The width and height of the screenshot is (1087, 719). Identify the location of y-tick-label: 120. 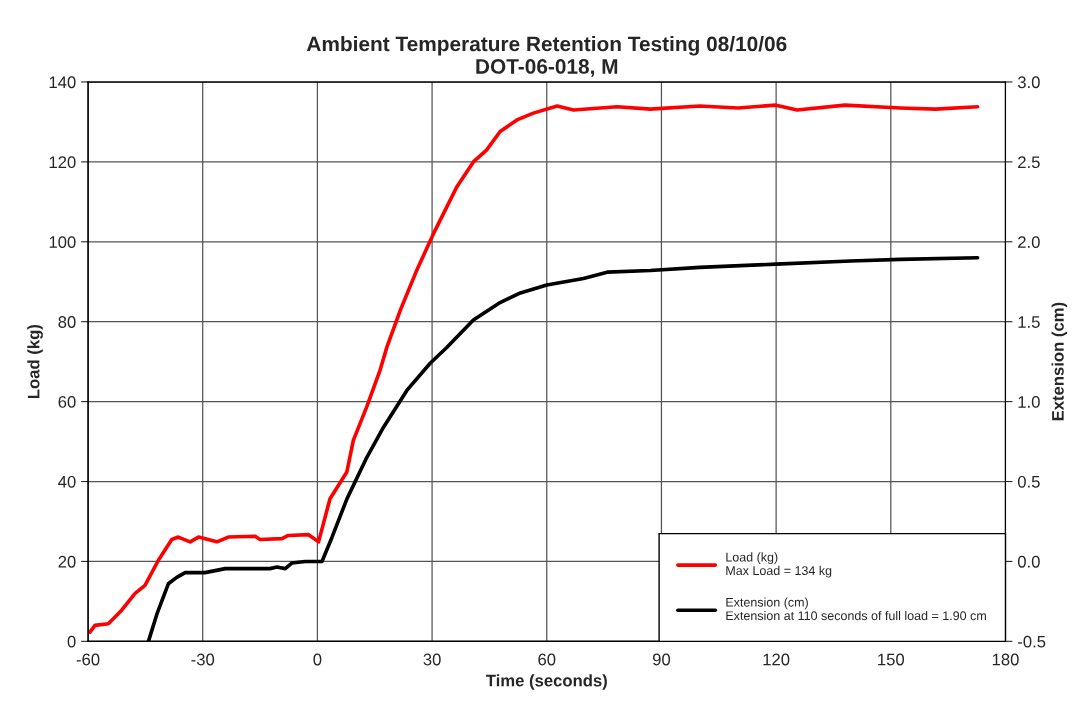
(62, 162).